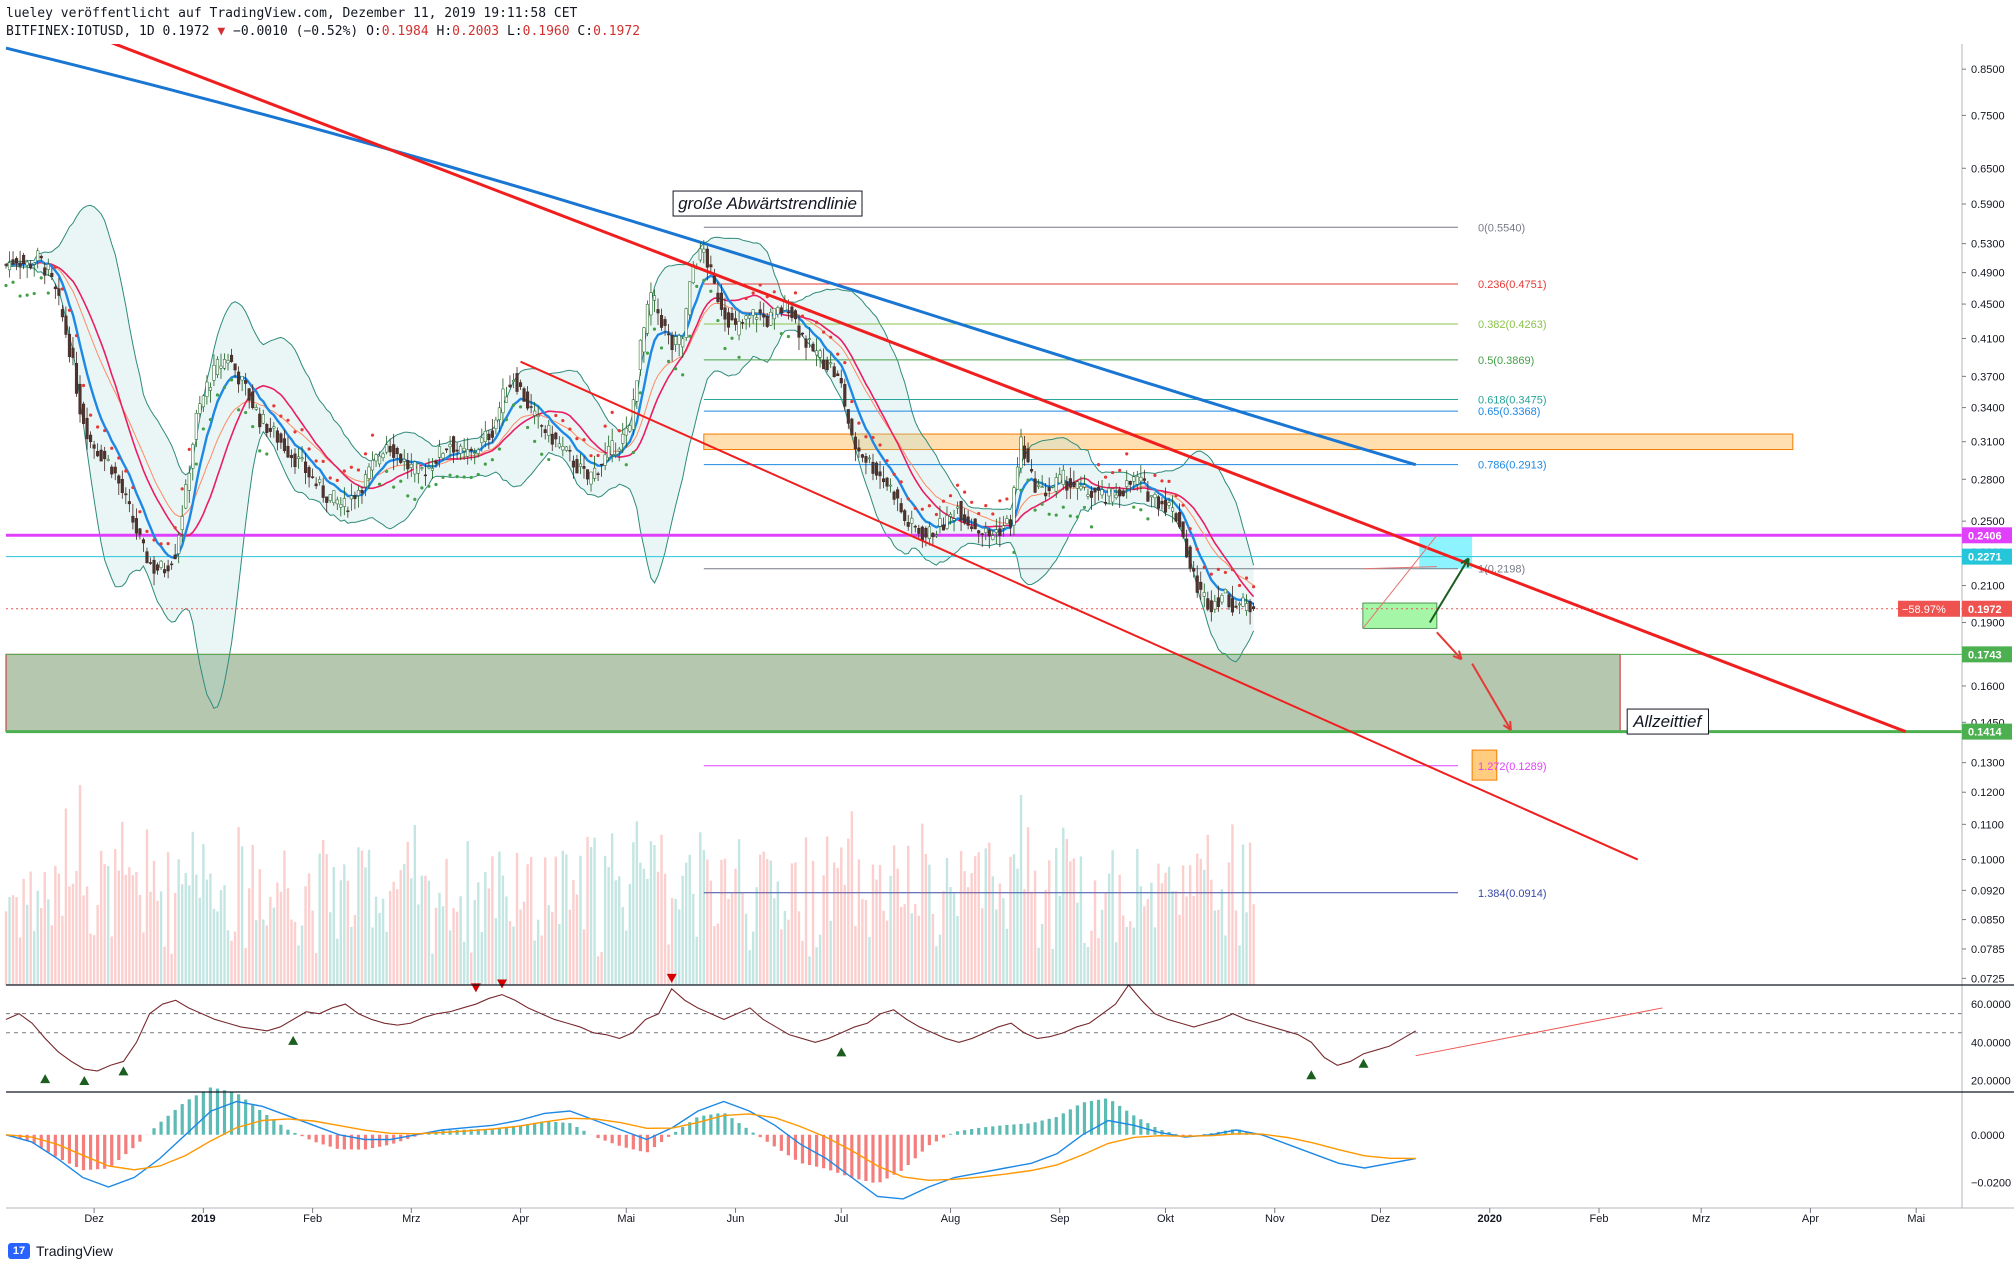  Describe the element at coordinates (1667, 721) in the screenshot. I see `annotation-box` at that location.